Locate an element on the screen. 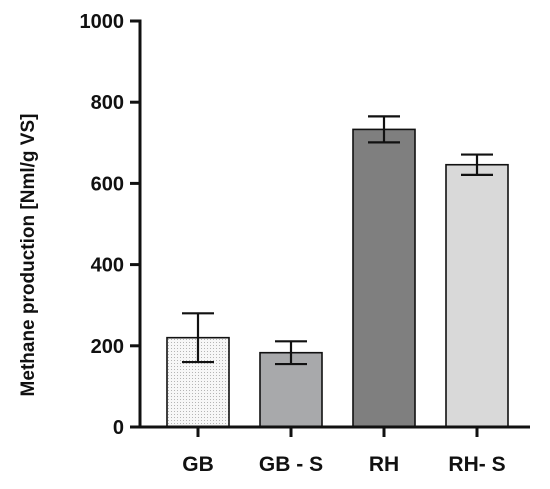 The width and height of the screenshot is (550, 489). y-ticks: 0 200 400 600 800 1000 is located at coordinates (110, 225).